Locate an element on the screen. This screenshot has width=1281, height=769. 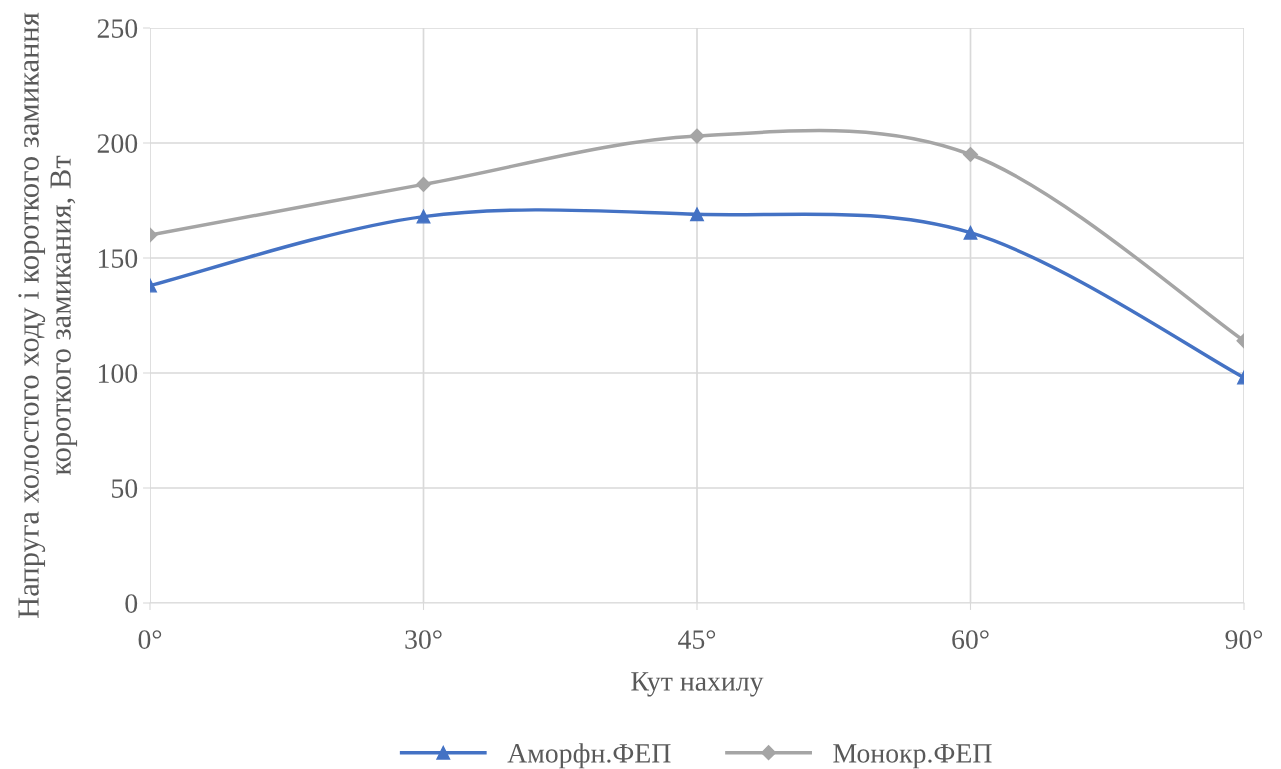
y-tick-label: 0 is located at coordinates (131, 603).